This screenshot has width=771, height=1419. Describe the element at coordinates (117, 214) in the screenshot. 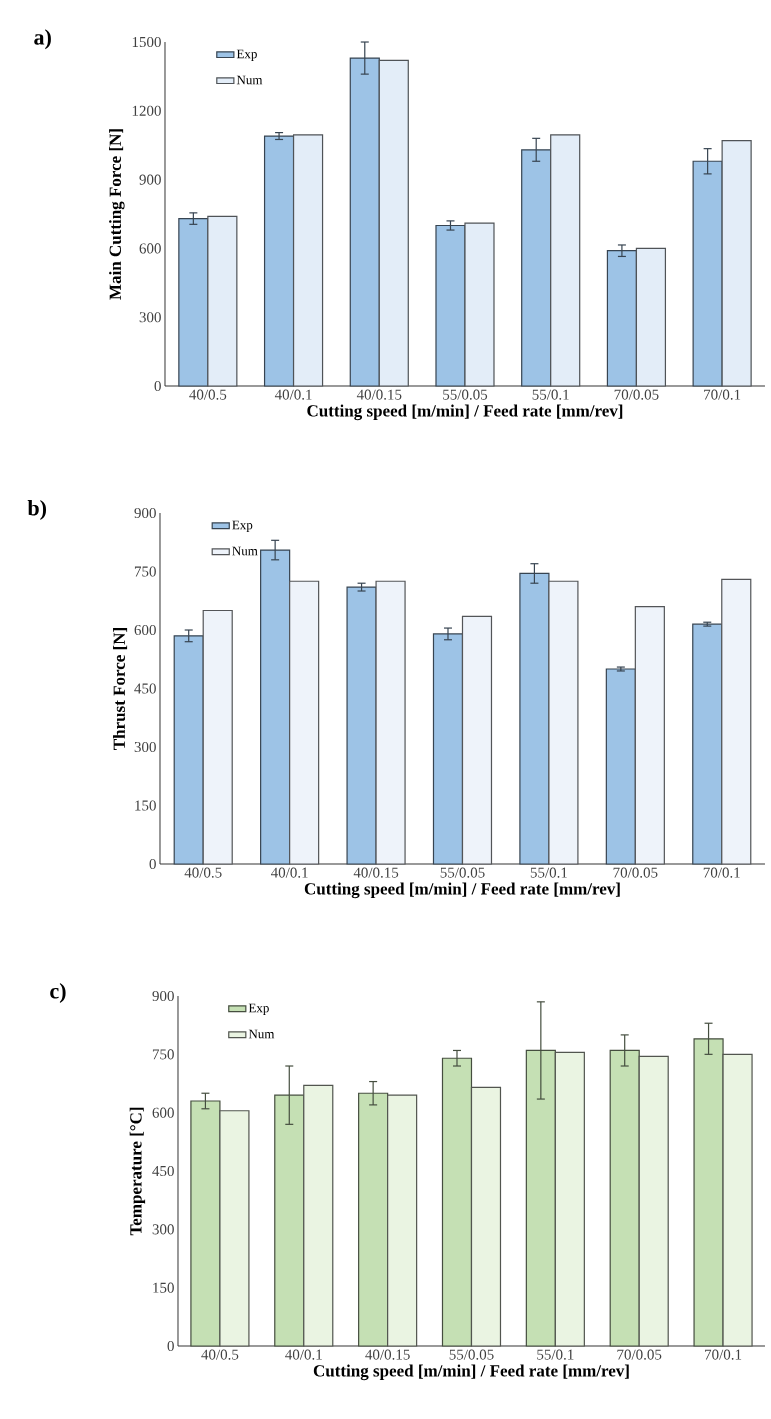

I see `y-axis-title: Main Cutting Force [N]` at that location.